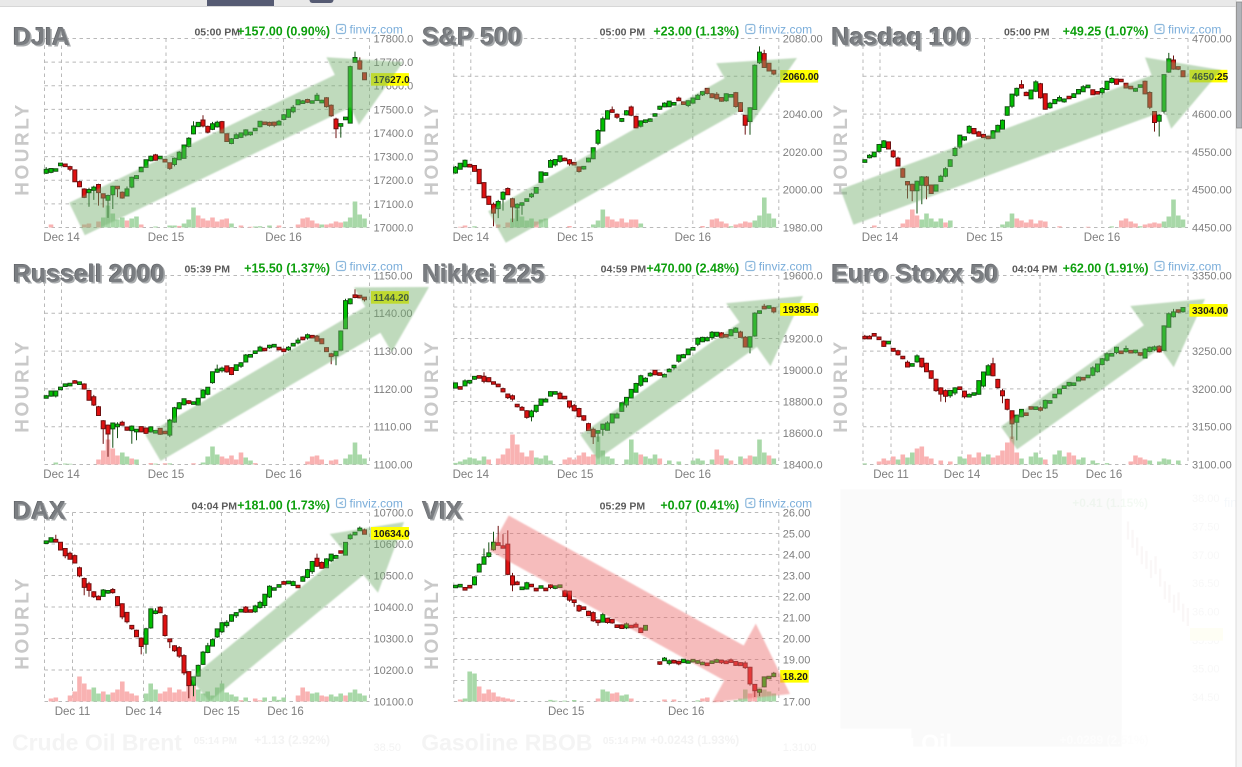  Describe the element at coordinates (392, 80) in the screenshot. I see `svg-text: 17627.0` at that location.